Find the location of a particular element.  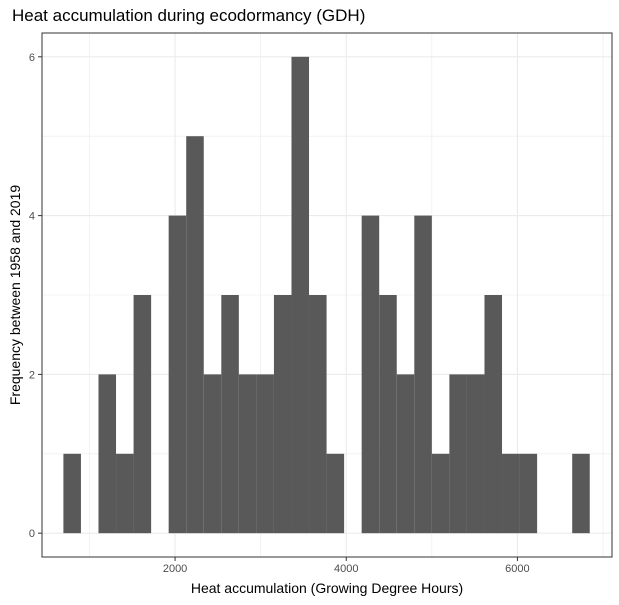

x-tick-label: 4000 is located at coordinates (346, 569).